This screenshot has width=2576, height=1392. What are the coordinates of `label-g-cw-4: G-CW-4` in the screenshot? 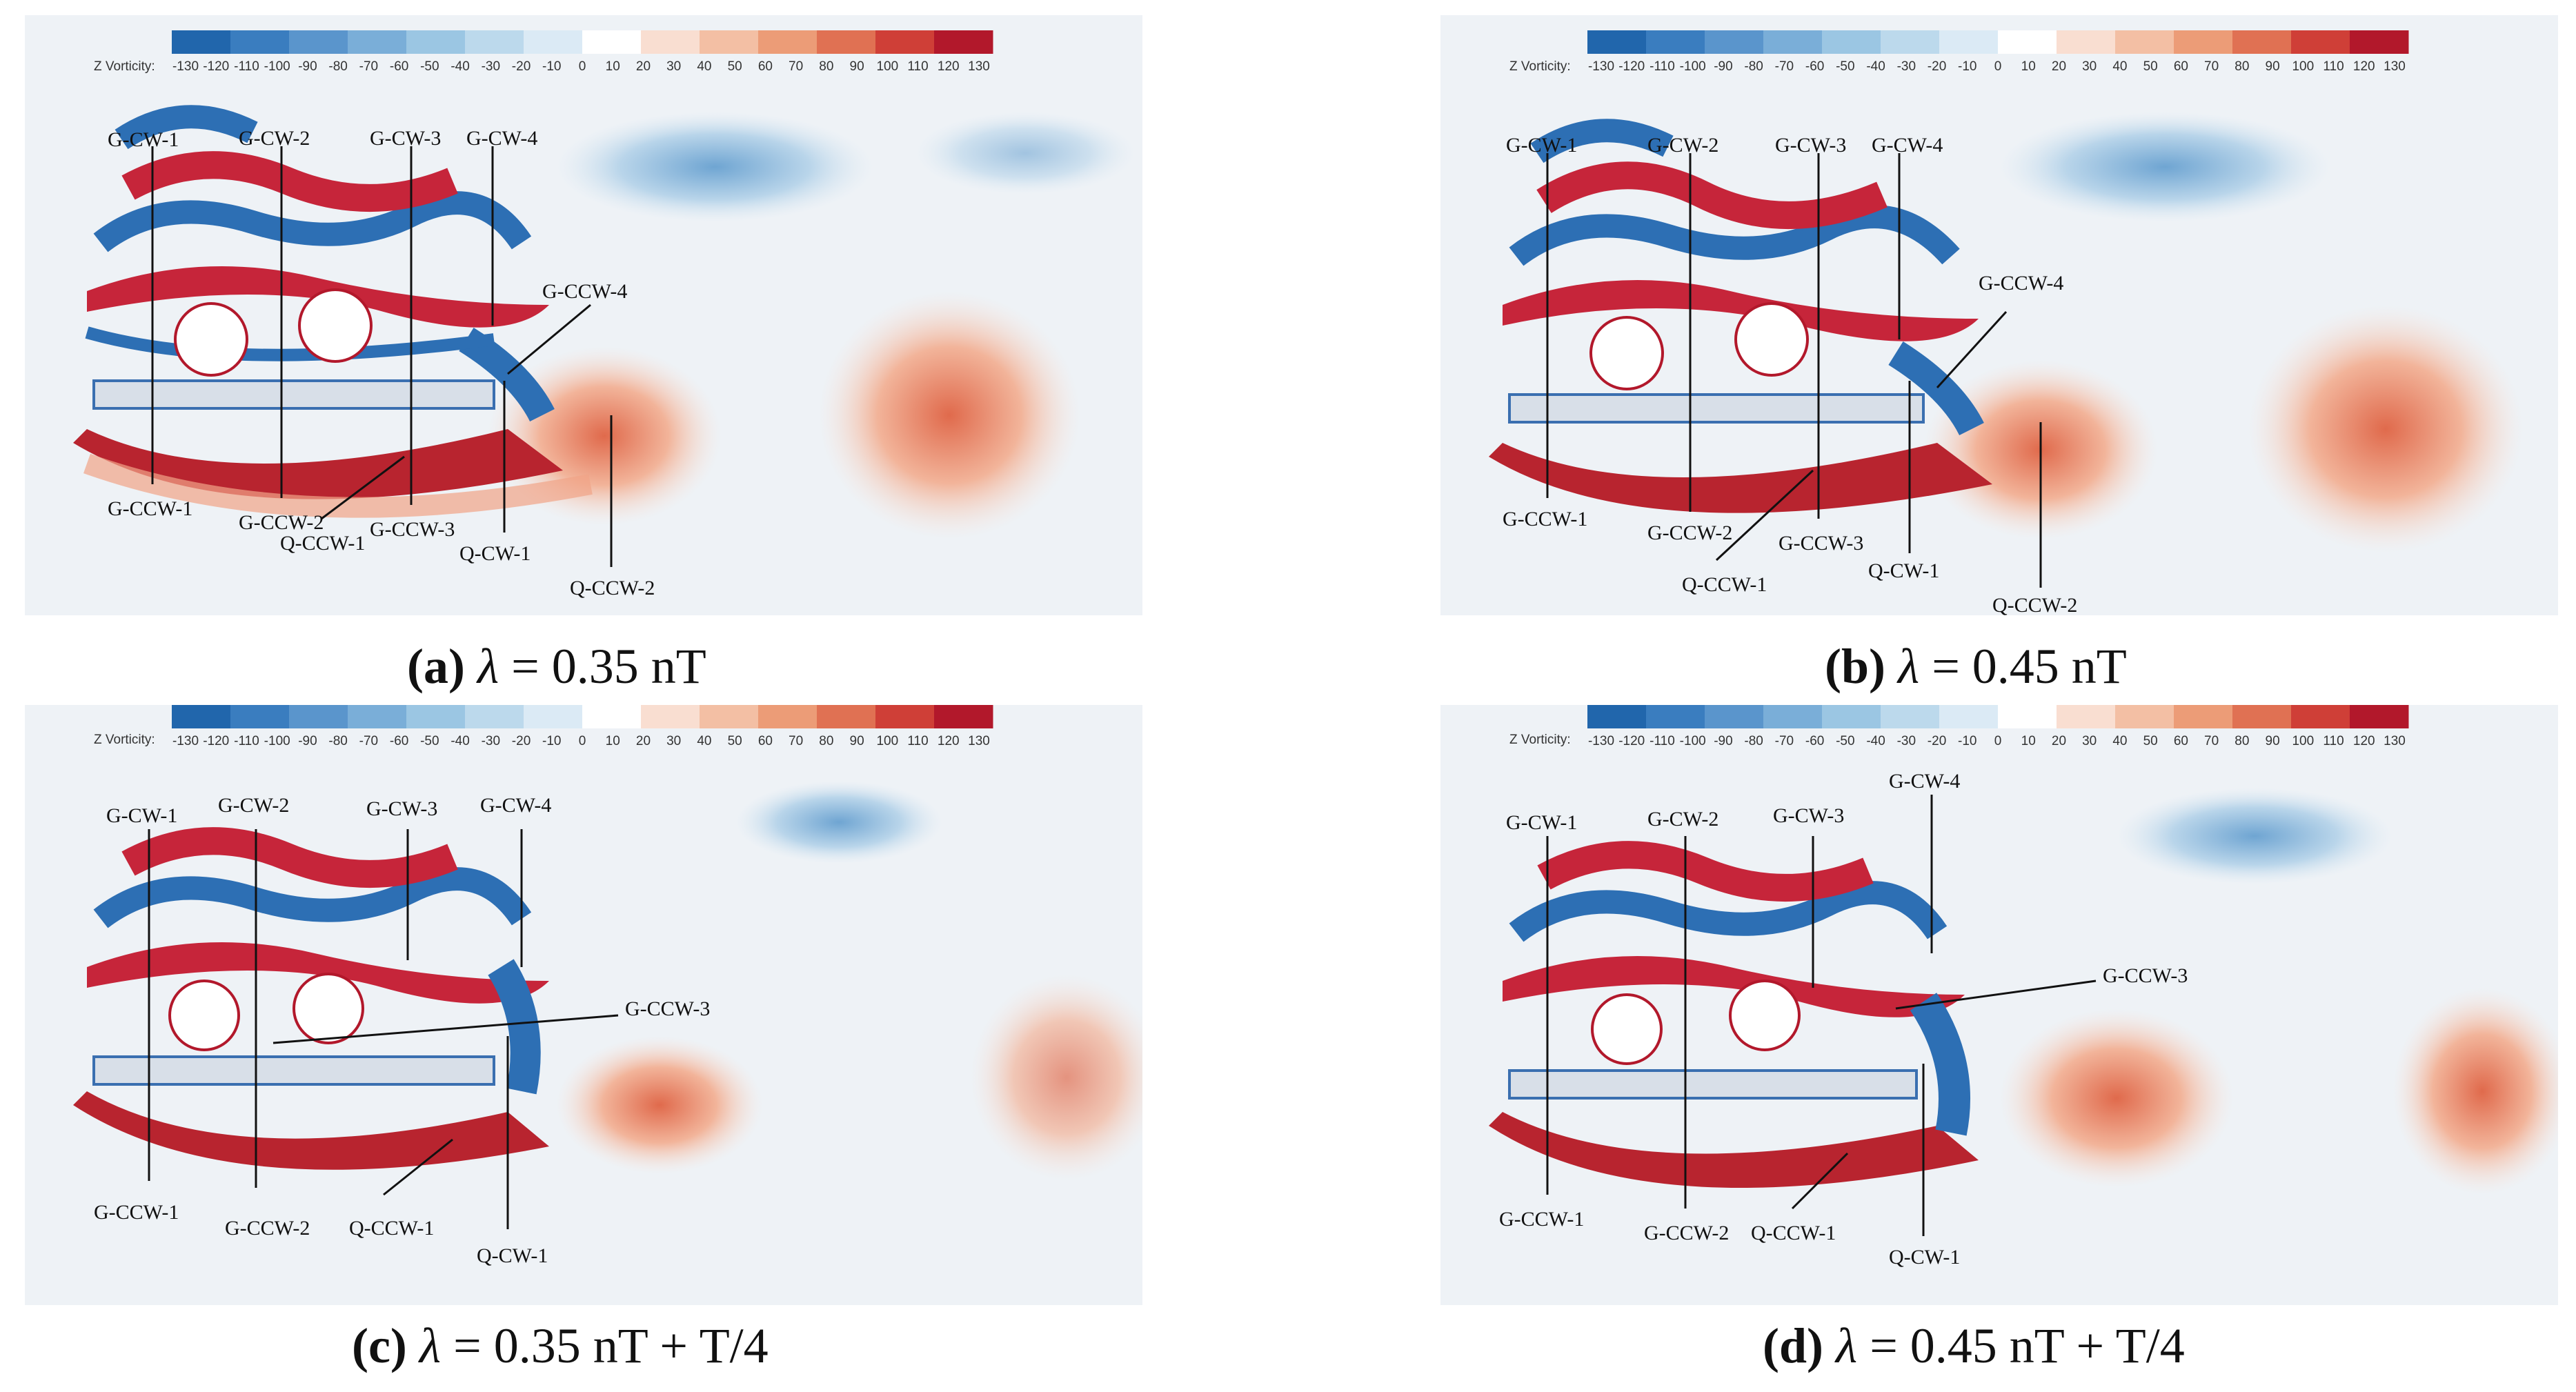 It's located at (501, 138).